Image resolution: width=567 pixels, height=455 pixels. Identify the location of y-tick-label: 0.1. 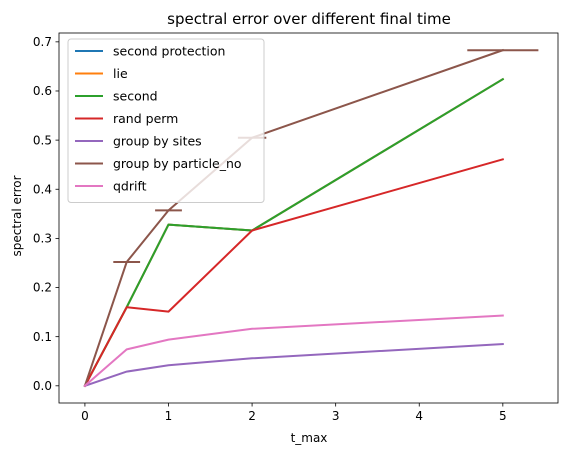
(42, 337).